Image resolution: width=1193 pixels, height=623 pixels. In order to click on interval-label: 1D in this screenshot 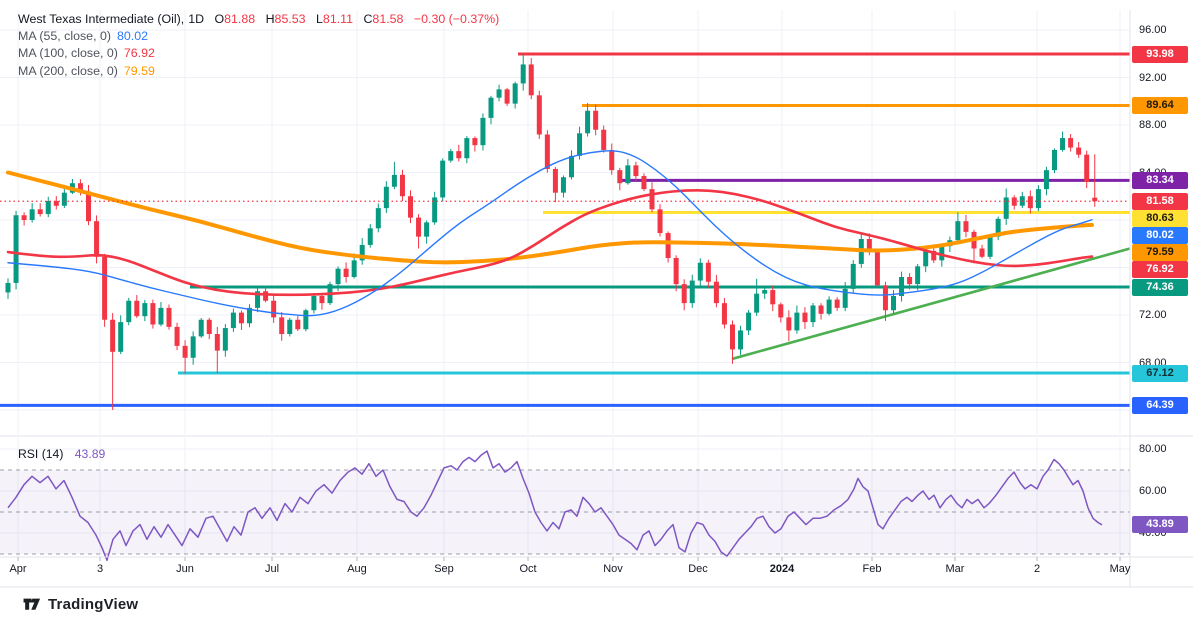, I will do `click(196, 19)`.